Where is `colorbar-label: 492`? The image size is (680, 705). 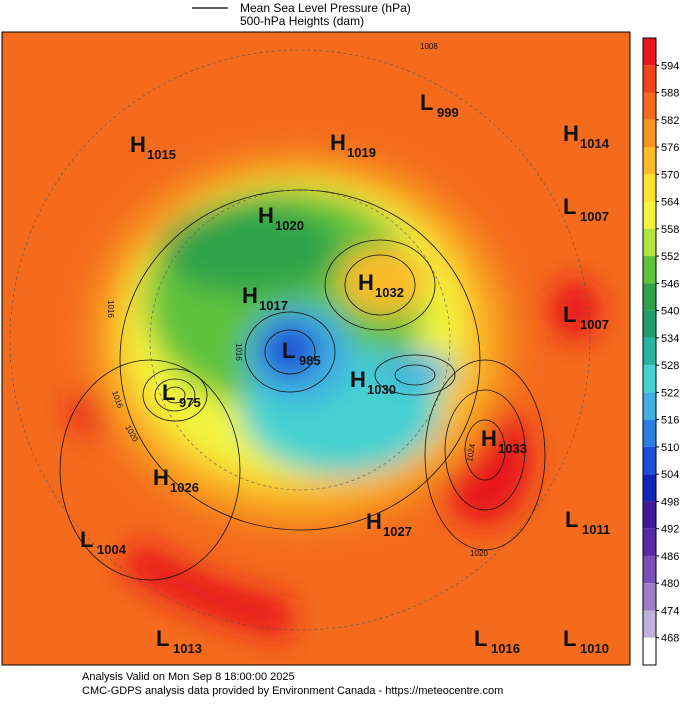
colorbar-label: 492 is located at coordinates (670, 530).